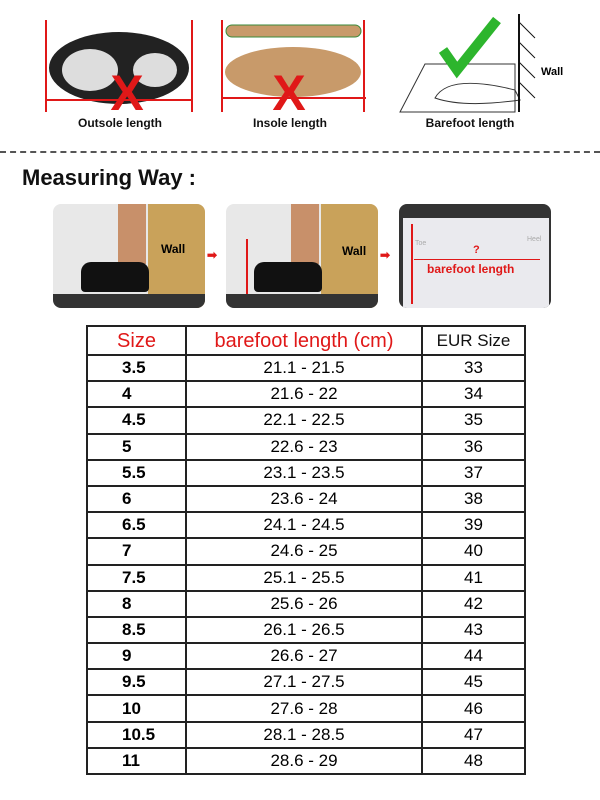  I want to click on cell-size: 9, so click(136, 656).